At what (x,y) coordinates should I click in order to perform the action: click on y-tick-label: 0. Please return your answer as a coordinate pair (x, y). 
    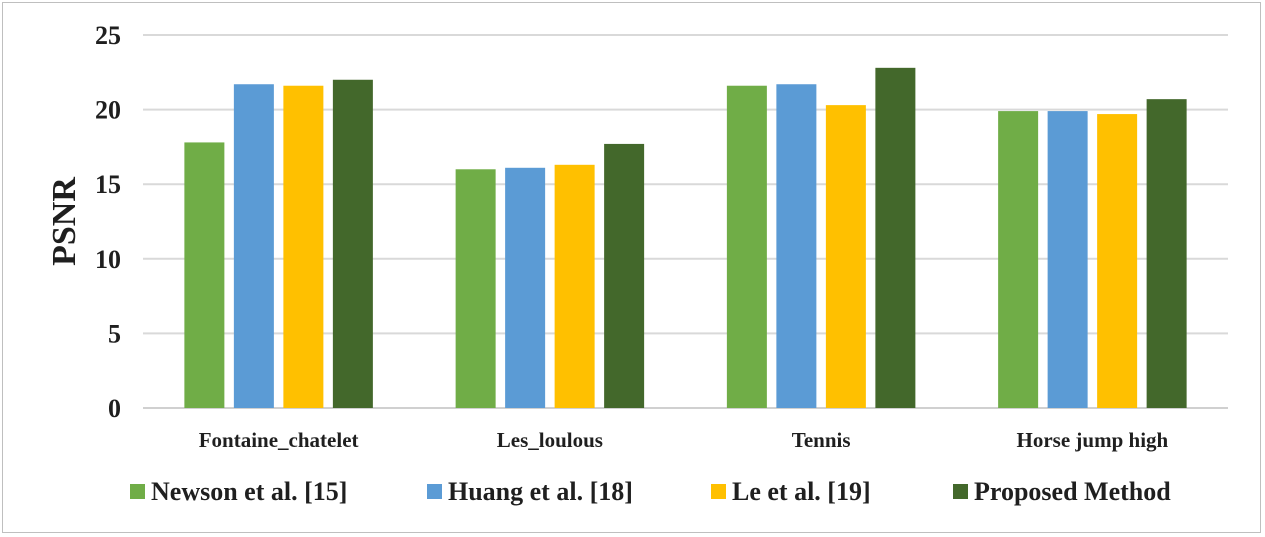
    Looking at the image, I should click on (114, 408).